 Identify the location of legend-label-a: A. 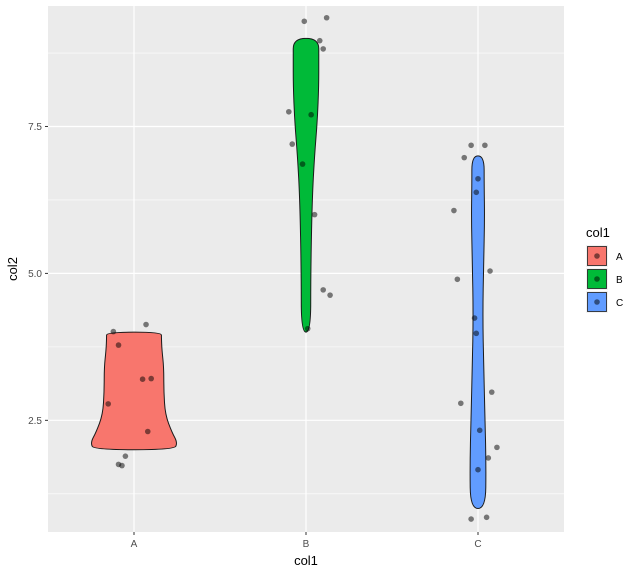
(619, 257).